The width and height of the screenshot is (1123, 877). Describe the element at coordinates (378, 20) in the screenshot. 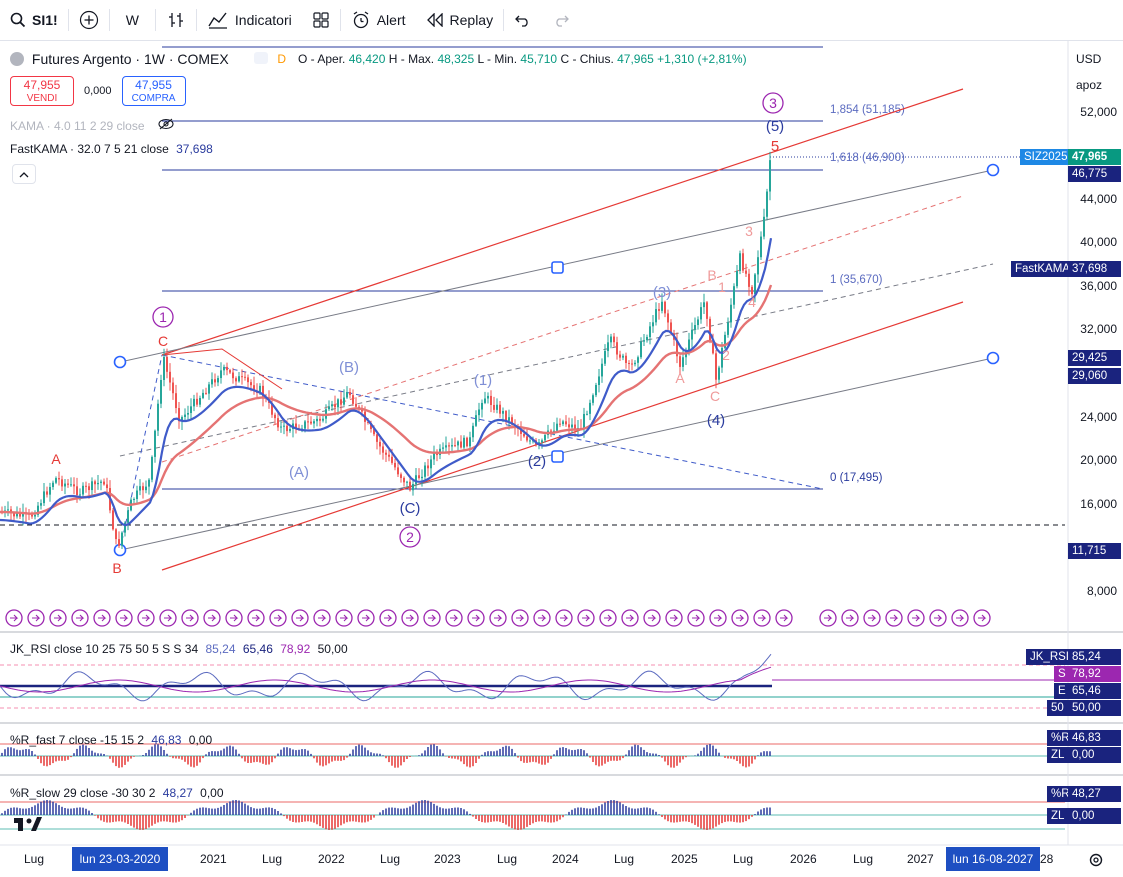

I see `alert-button: Alert` at that location.